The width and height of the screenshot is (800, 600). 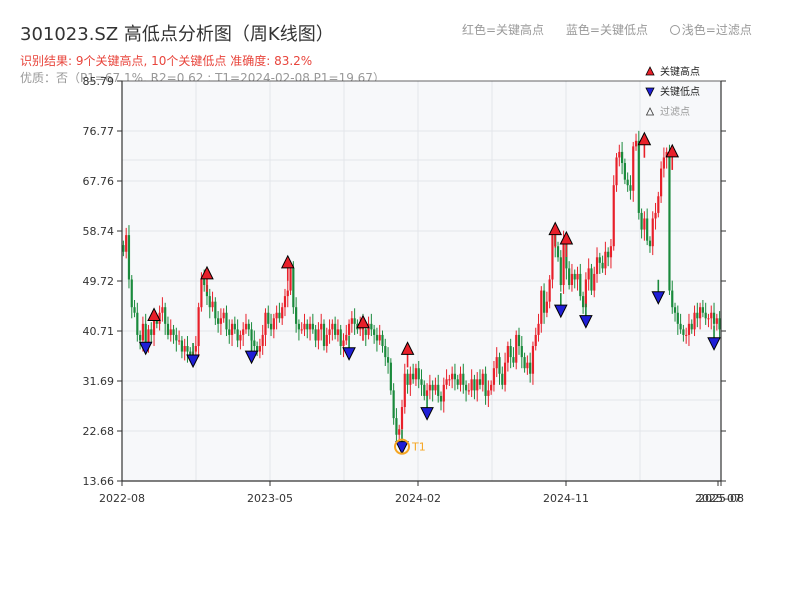 What do you see at coordinates (606, 30) in the screenshot?
I see `top-legend-blue: 蓝色=关键低点` at bounding box center [606, 30].